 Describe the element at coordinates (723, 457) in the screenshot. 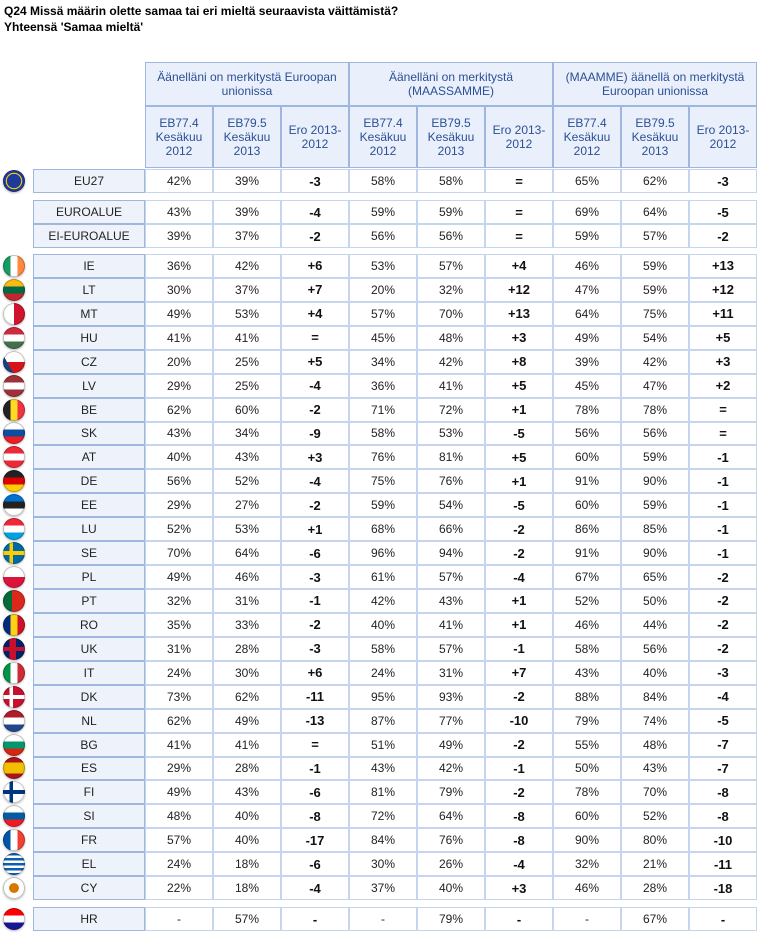

I see `cell: -1` at that location.